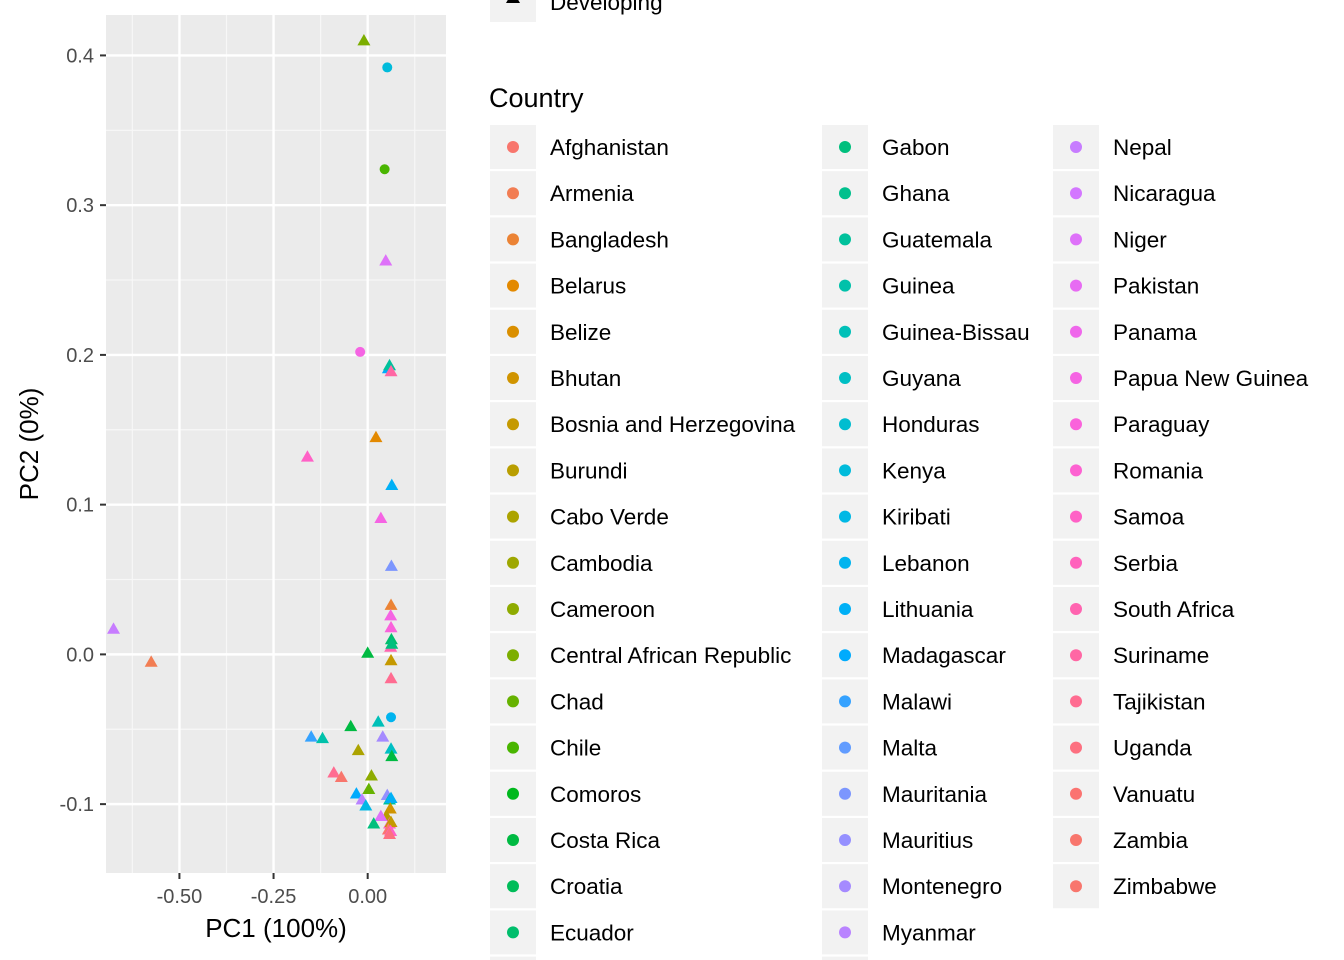  Describe the element at coordinates (80, 655) in the screenshot. I see `y-tick-label: 0.0` at that location.